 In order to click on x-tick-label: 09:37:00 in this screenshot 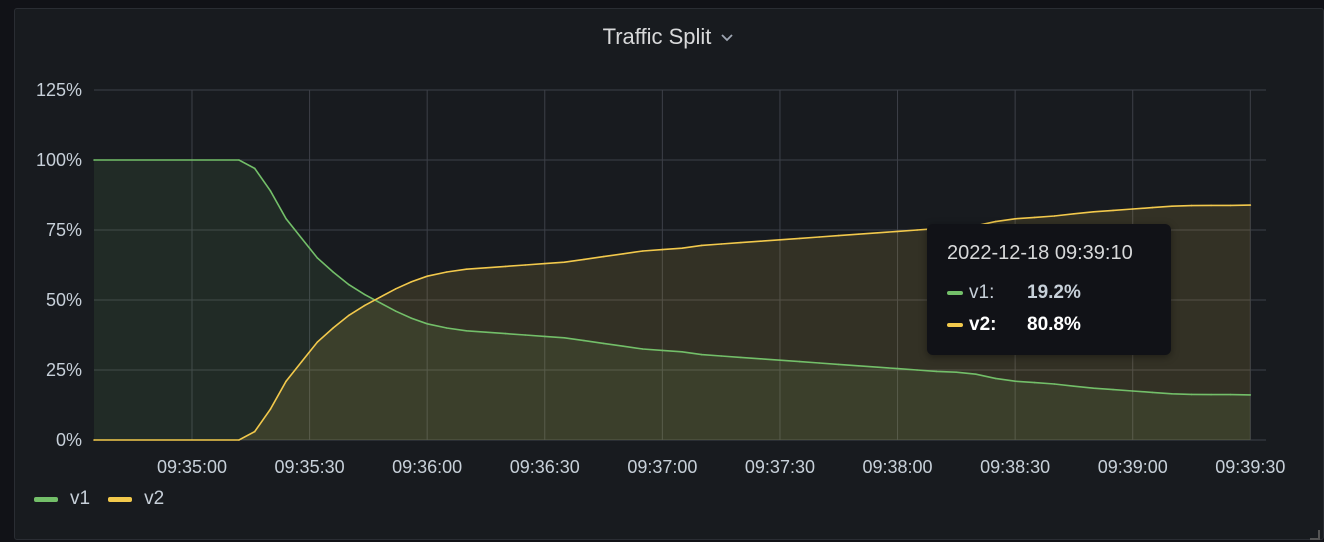, I will do `click(662, 467)`.